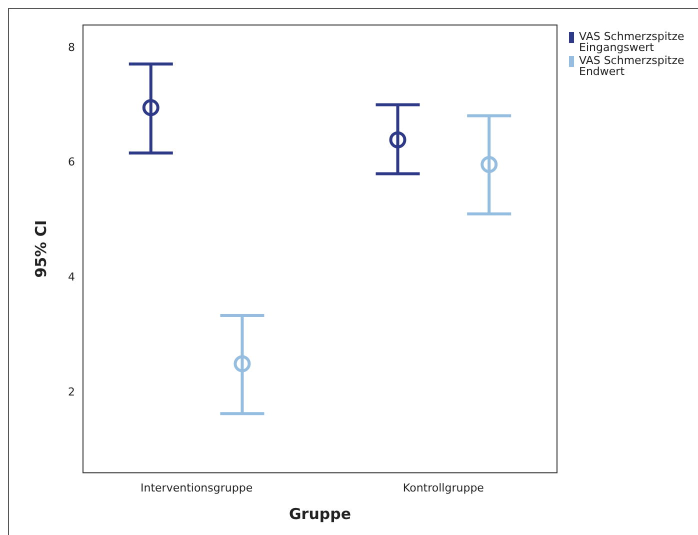 This screenshot has width=698, height=535. What do you see at coordinates (71, 391) in the screenshot?
I see `y-tick-label: 2` at bounding box center [71, 391].